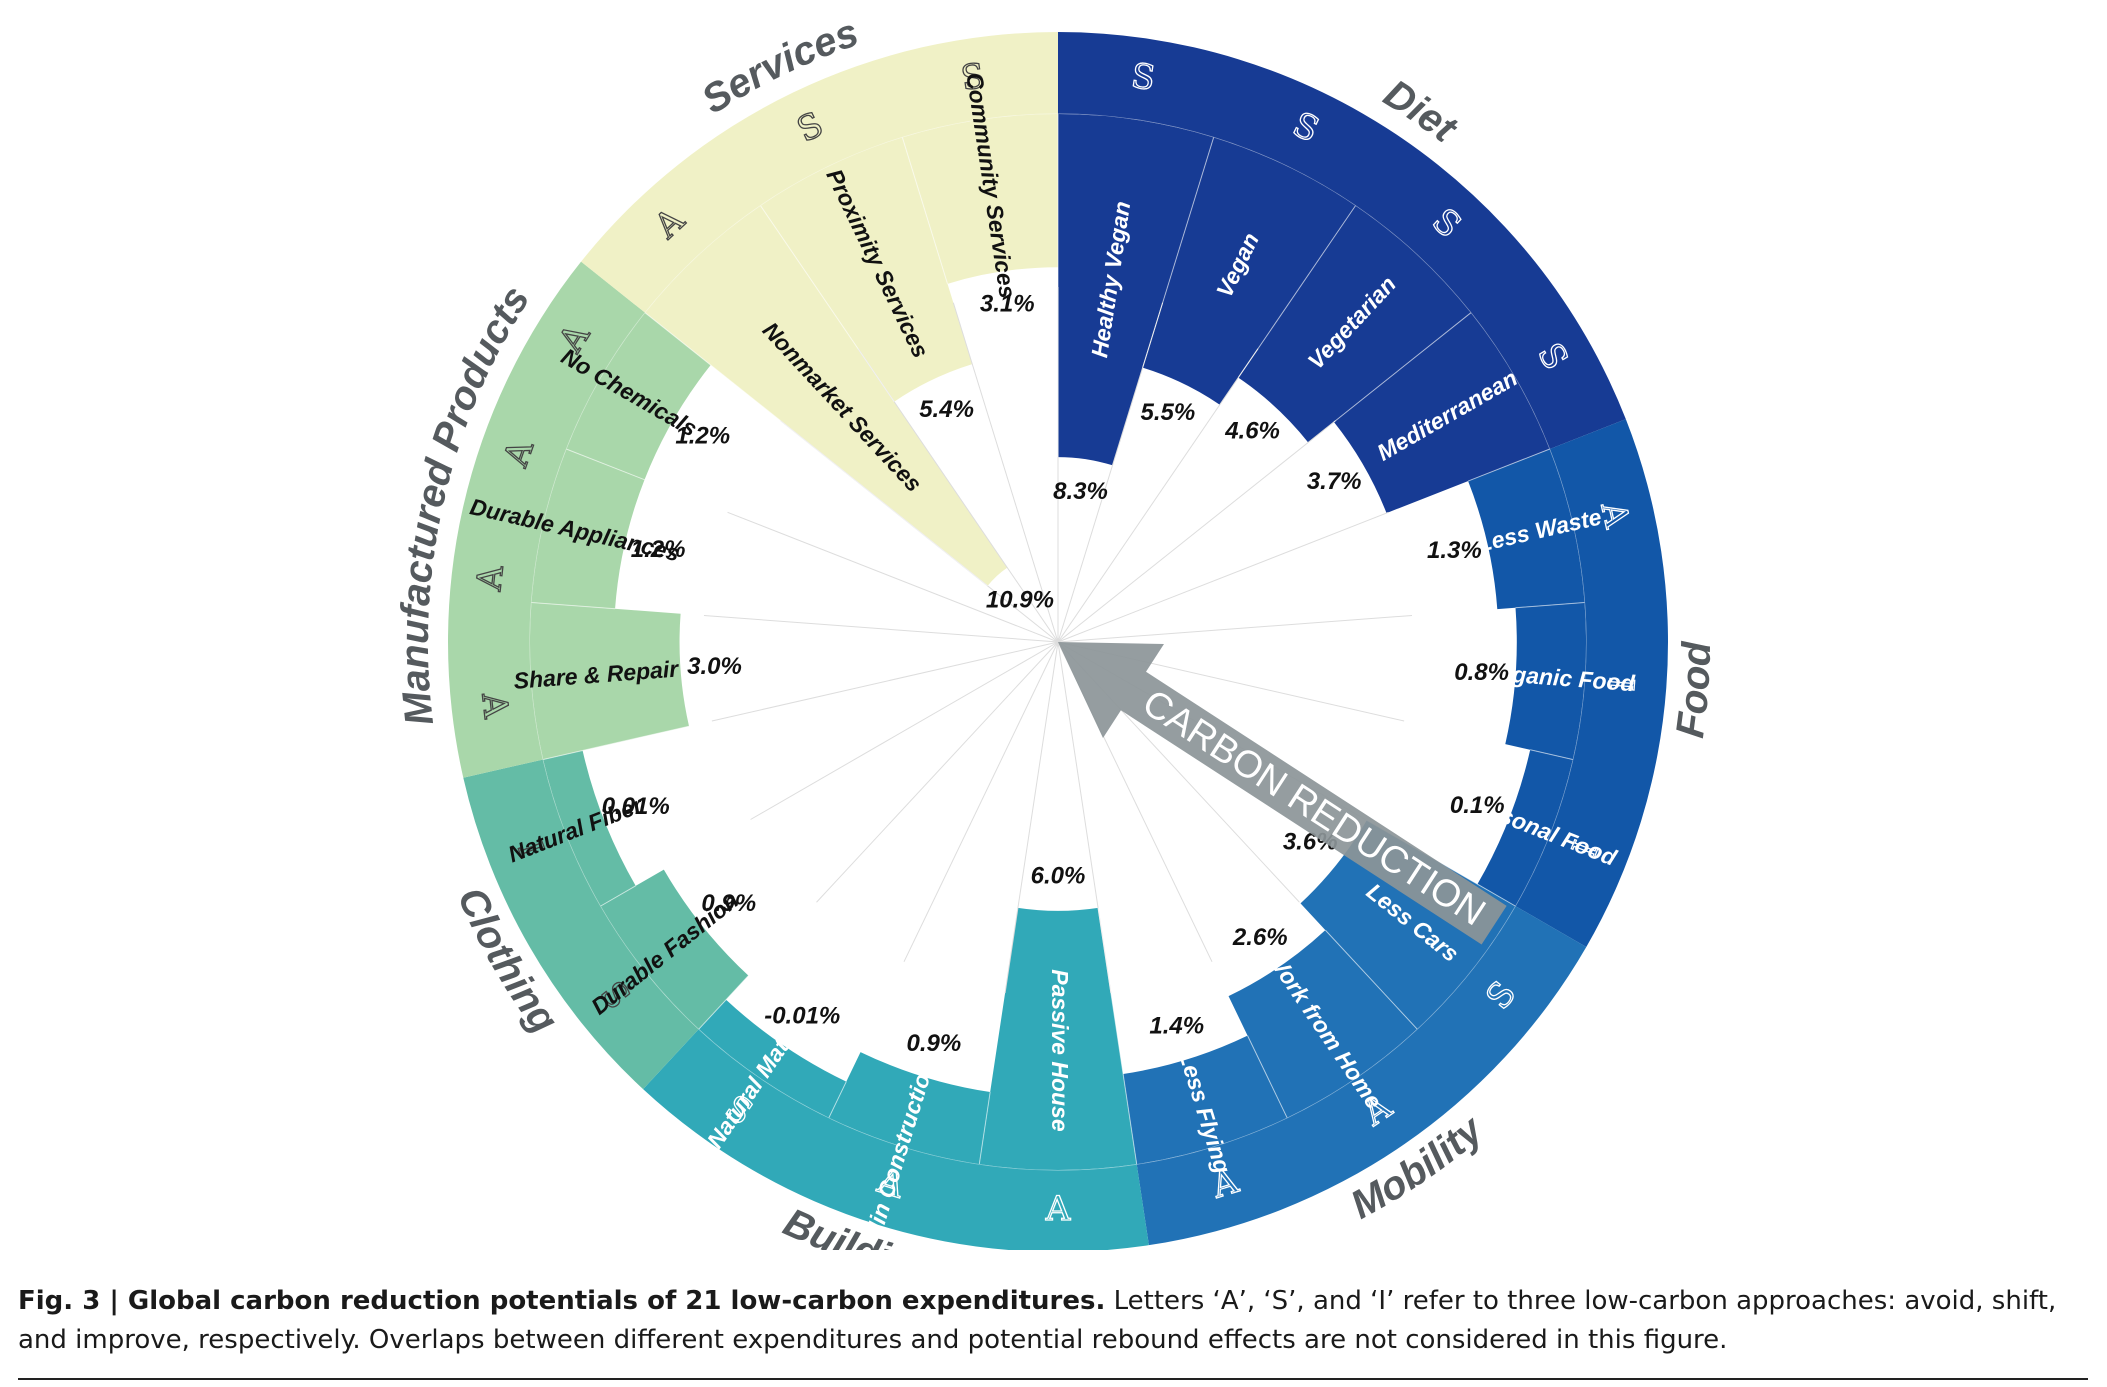 The image size is (2107, 1387). I want to click on bar-proximity-services, so click(866, 269).